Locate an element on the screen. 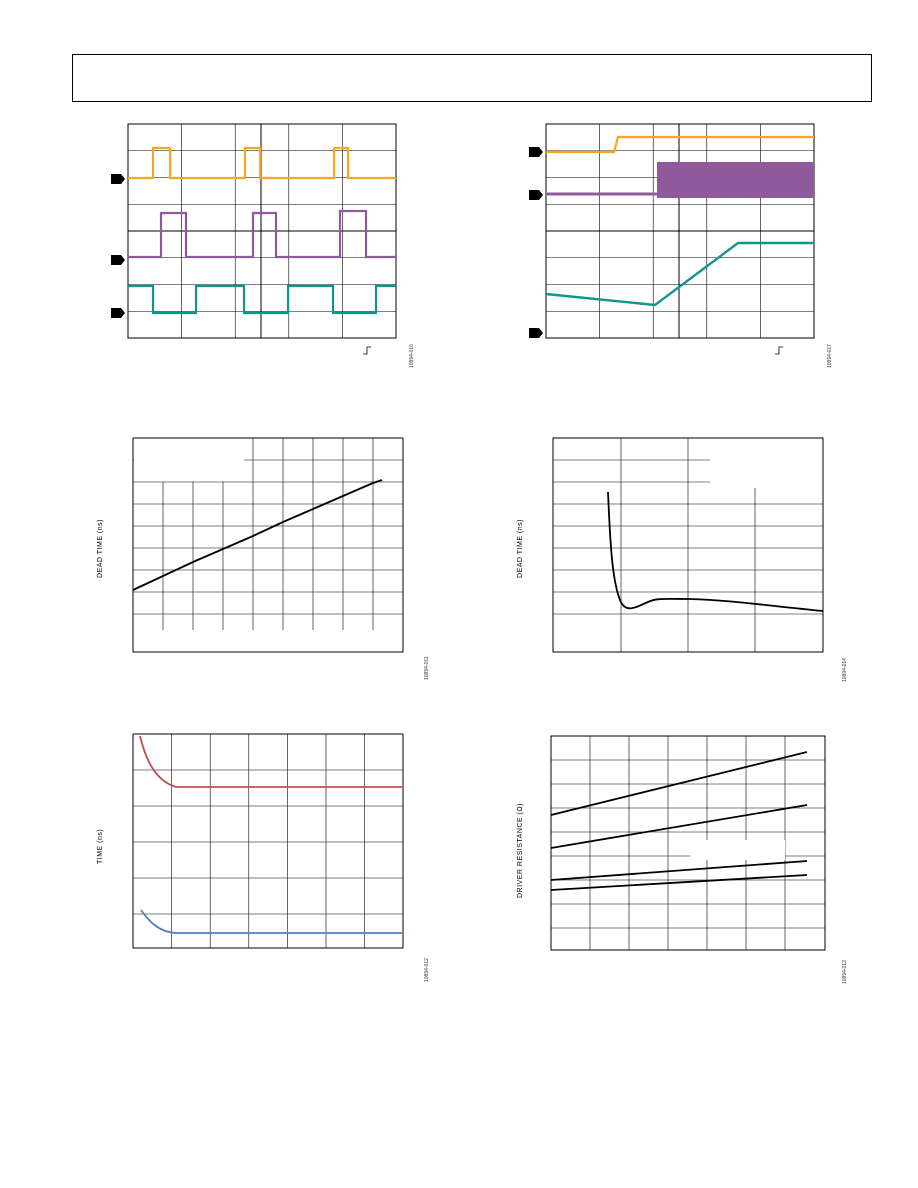  time-plot-y-axis-label: TIME (ns) is located at coordinates (100, 846).